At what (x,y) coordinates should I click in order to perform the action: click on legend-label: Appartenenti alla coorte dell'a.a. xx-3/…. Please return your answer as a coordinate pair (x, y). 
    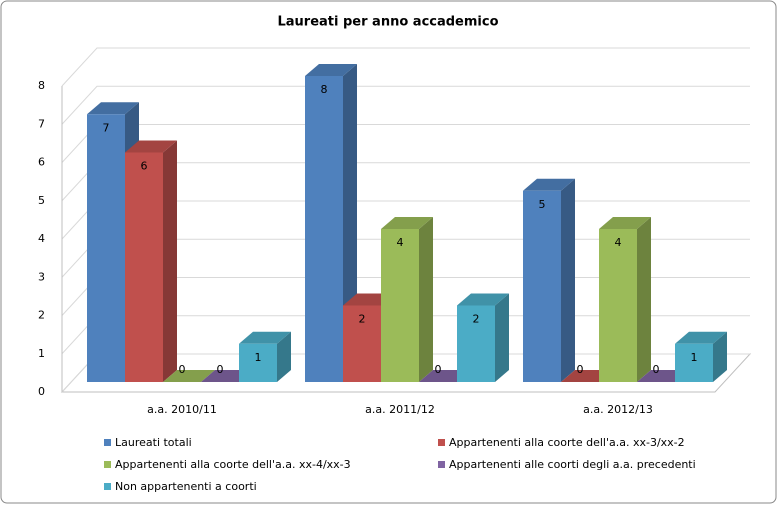
    Looking at the image, I should click on (567, 442).